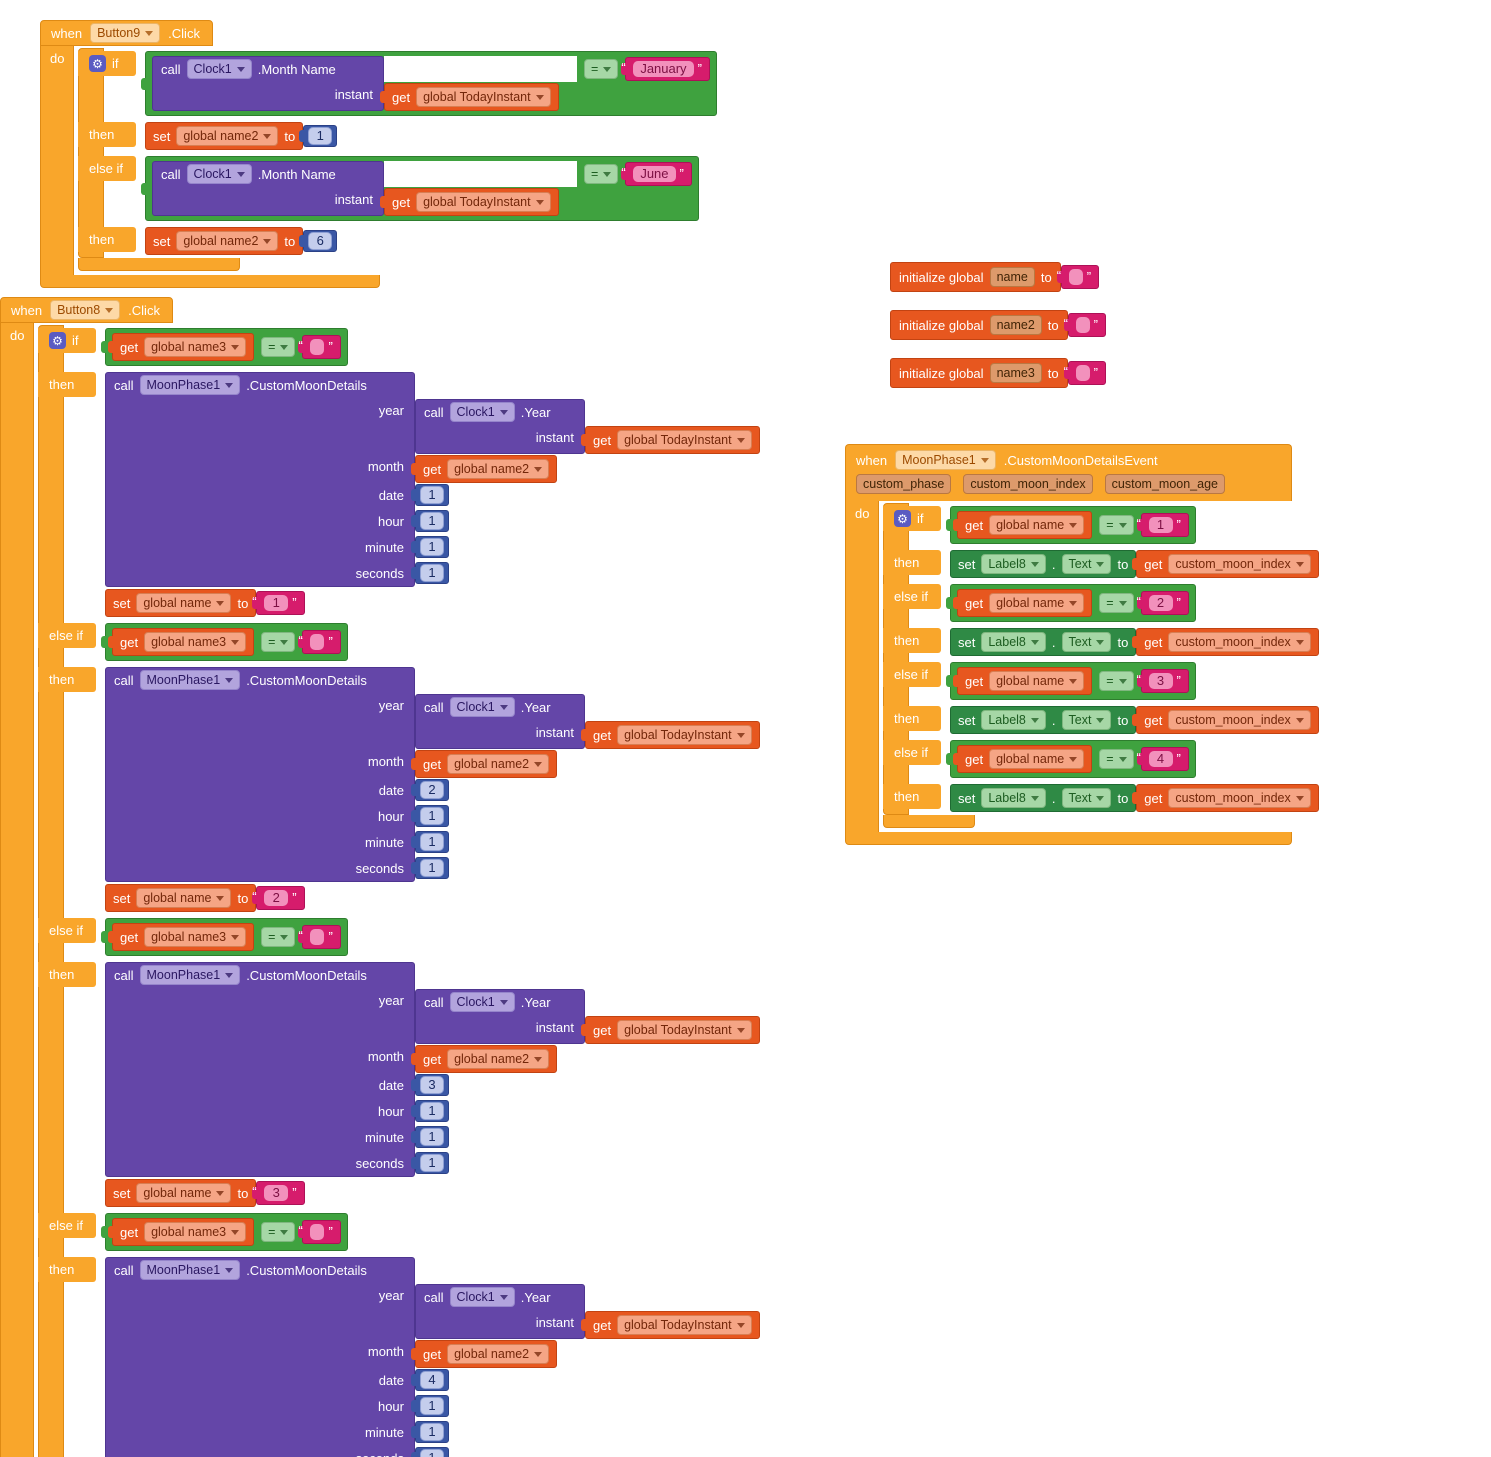  Describe the element at coordinates (1086, 564) in the screenshot. I see `property-dropdown: Text` at that location.